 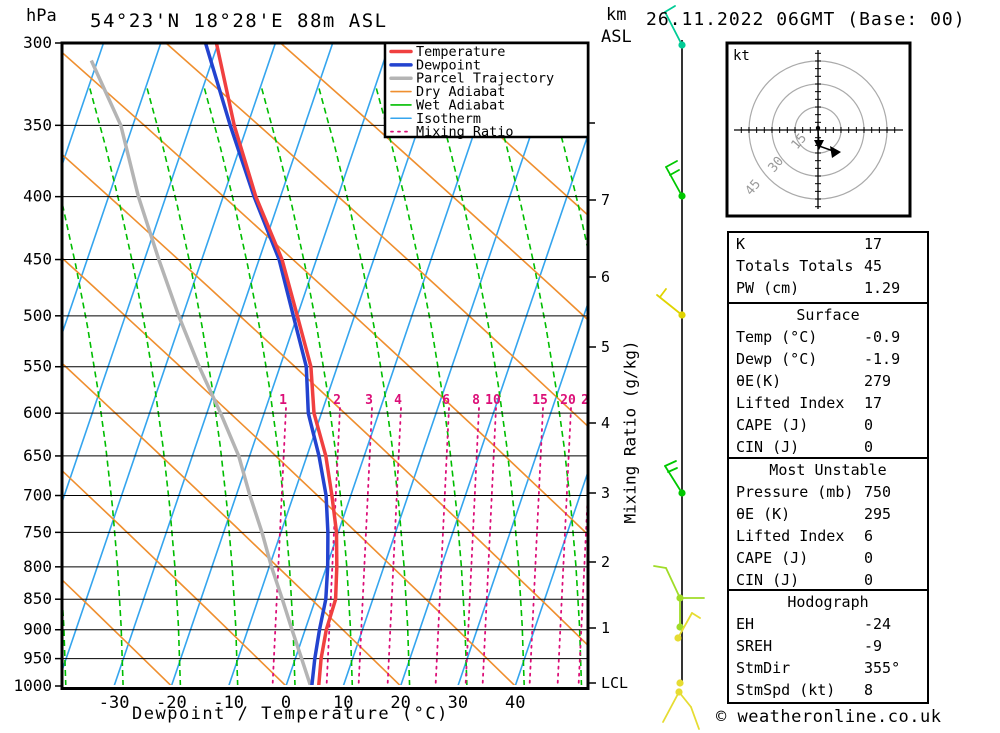 I want to click on table-row-value: -24, so click(x=877, y=624).